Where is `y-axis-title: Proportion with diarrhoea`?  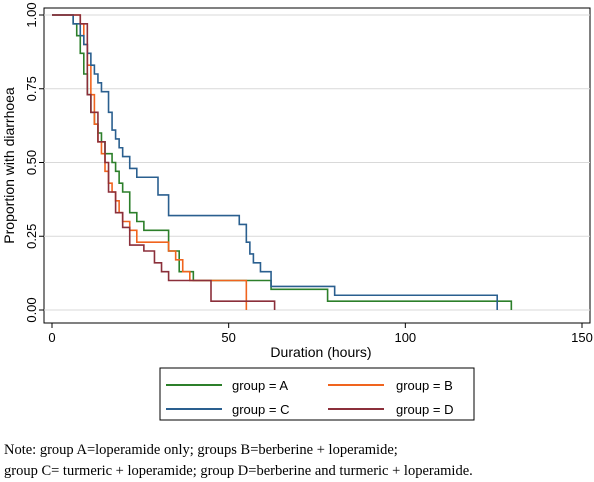
y-axis-title: Proportion with diarrhoea is located at coordinates (9, 165).